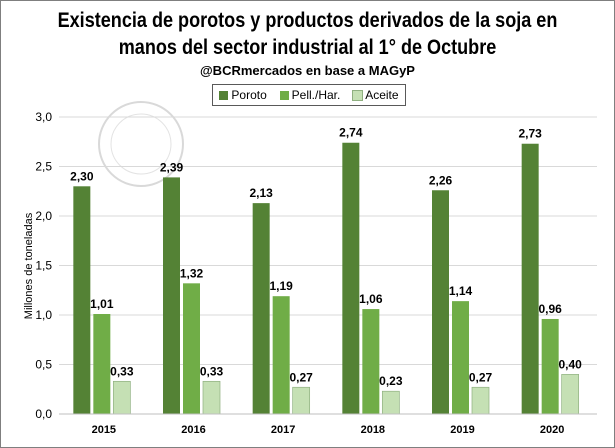 This screenshot has height=448, width=615. I want to click on legend: Poroto Pell./Har. Aceite, so click(309, 95).